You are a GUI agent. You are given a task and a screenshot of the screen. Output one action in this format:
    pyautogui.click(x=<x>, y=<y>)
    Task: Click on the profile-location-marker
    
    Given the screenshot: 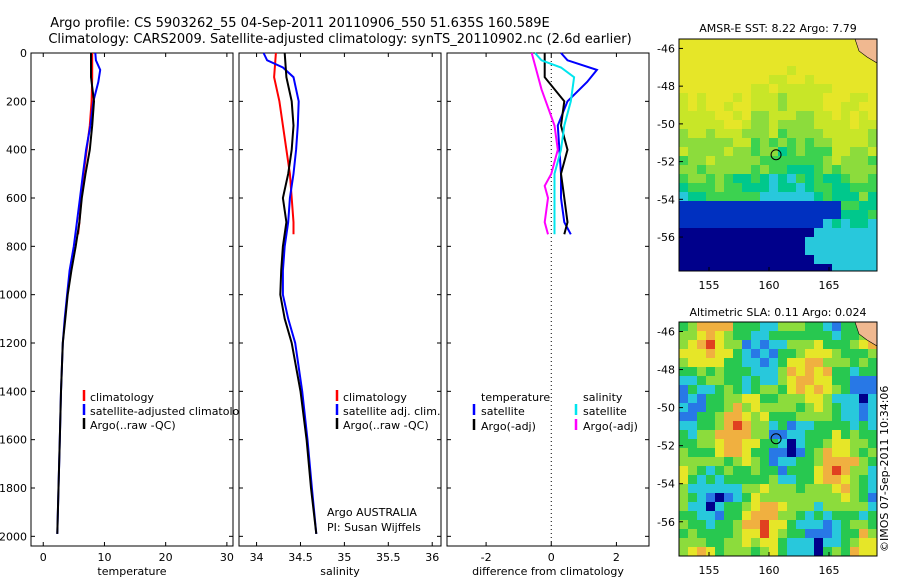 What is the action you would take?
    pyautogui.click(x=776, y=439)
    